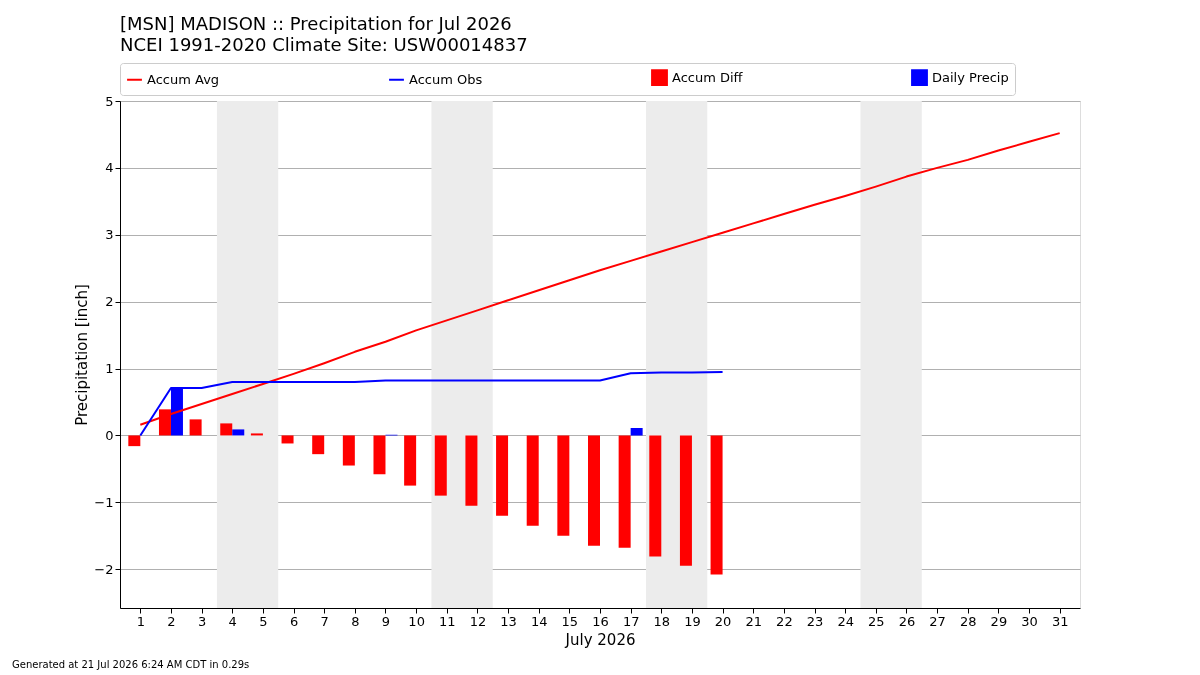 Image resolution: width=1200 pixels, height=675 pixels. What do you see at coordinates (263, 621) in the screenshot?
I see `x-tick-label: 5` at bounding box center [263, 621].